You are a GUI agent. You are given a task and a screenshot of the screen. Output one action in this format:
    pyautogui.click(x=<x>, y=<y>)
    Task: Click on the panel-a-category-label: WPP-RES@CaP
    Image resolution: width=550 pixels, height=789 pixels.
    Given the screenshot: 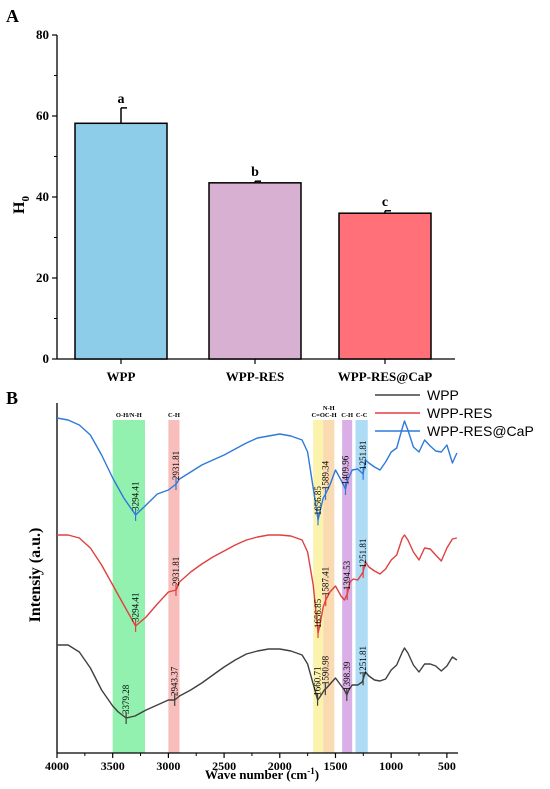 What is the action you would take?
    pyautogui.click(x=385, y=376)
    